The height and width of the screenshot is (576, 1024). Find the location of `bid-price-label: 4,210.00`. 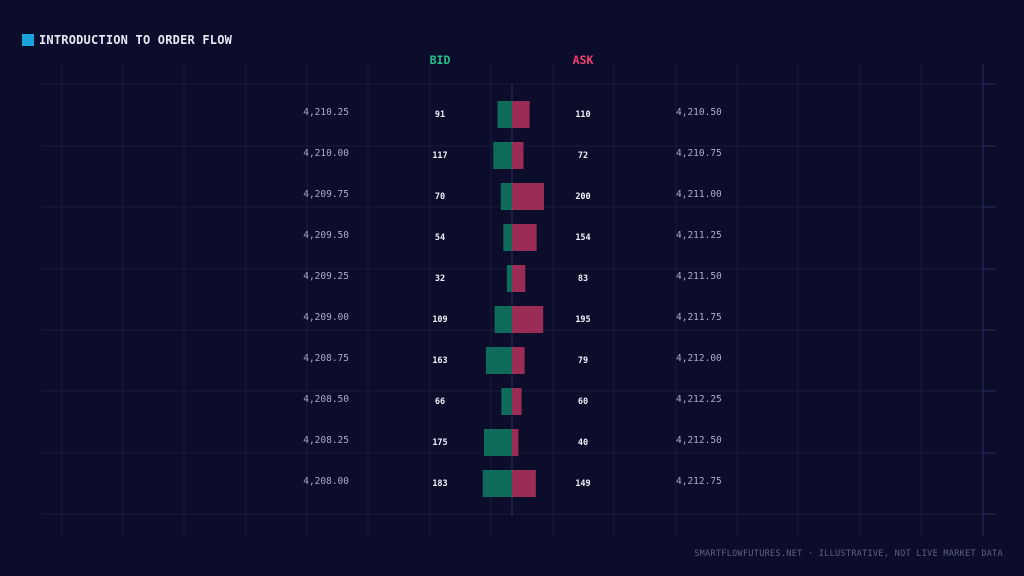

bid-price-label: 4,210.00 is located at coordinates (326, 153).